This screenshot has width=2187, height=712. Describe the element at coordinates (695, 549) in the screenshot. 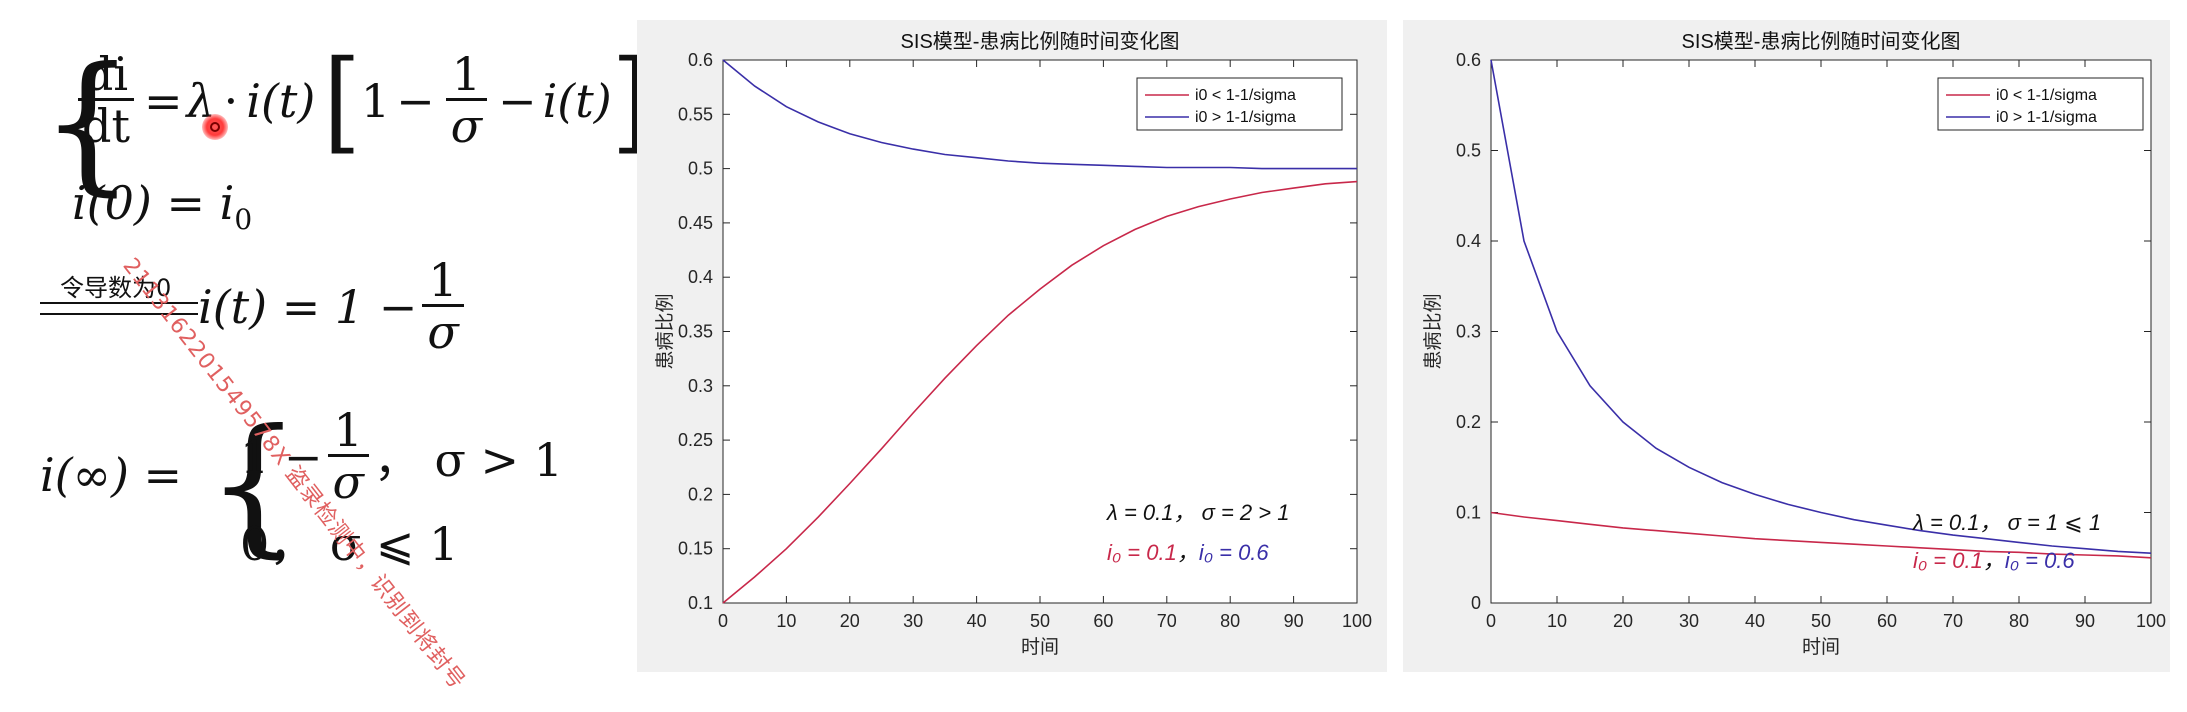

I see `y-tick-label: 0.15` at that location.